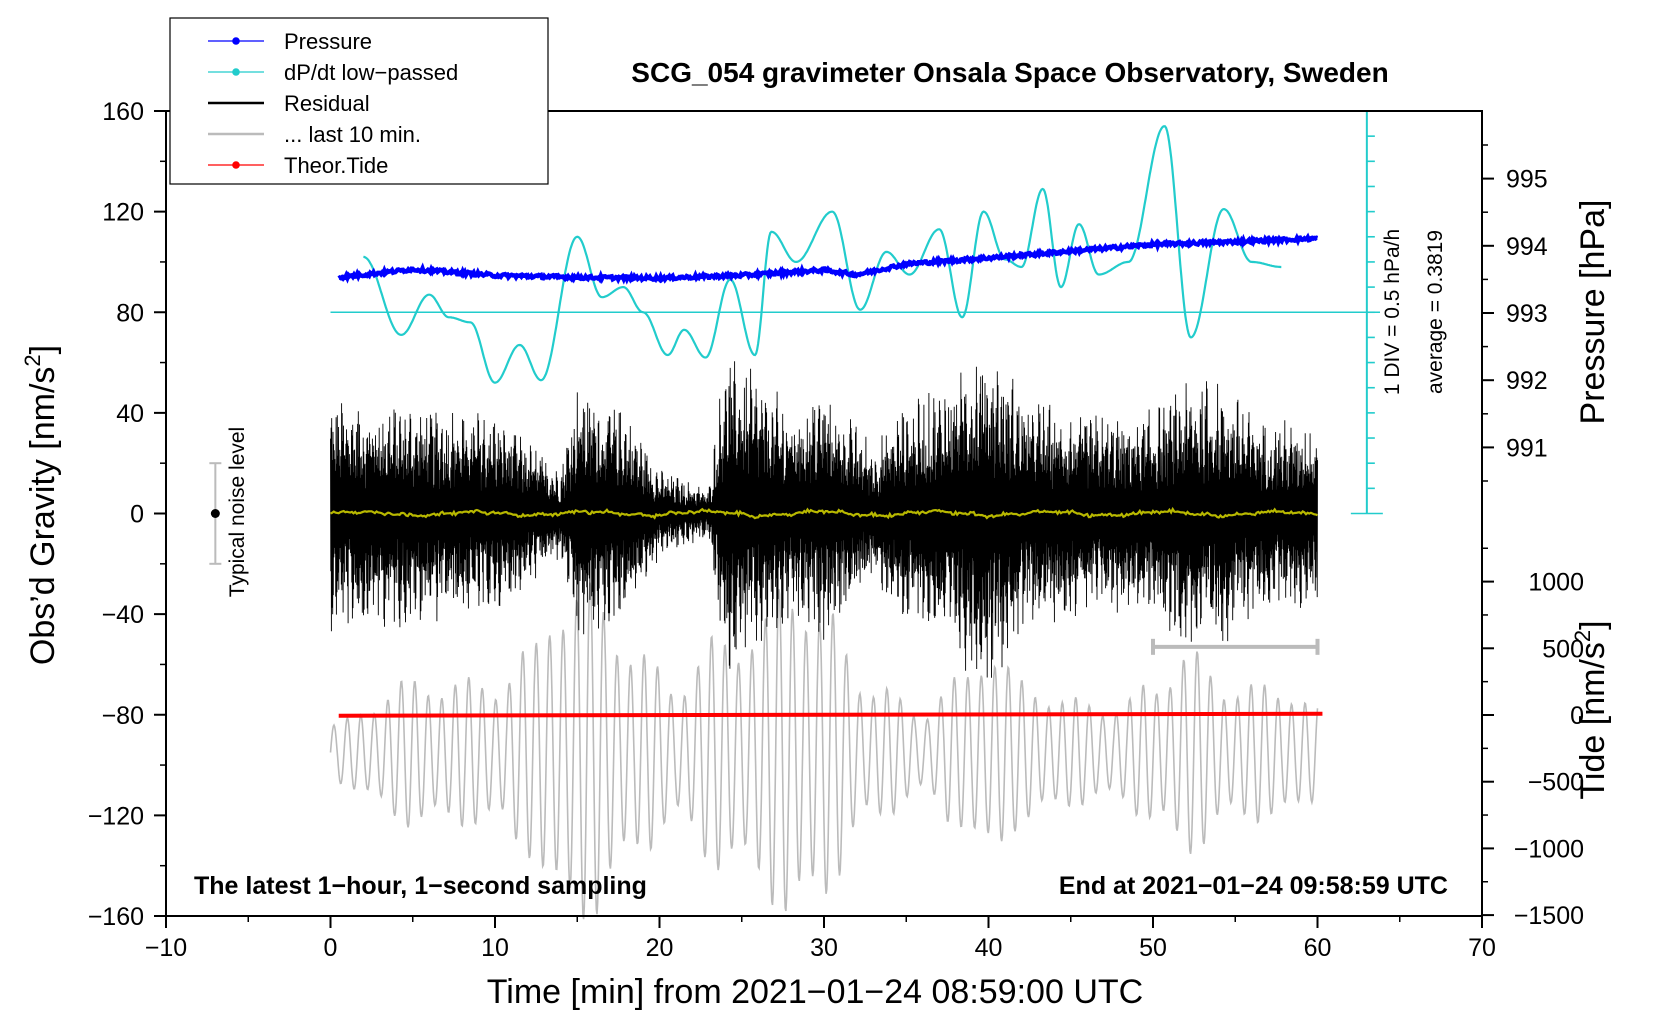  Describe the element at coordinates (1482, 948) in the screenshot. I see `x-tick-label: 70` at that location.